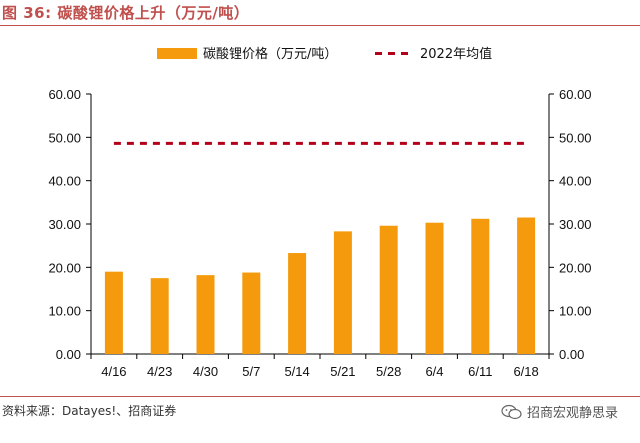 This screenshot has width=640, height=443. I want to click on y-tick-label-right: 20.00, so click(575, 267).